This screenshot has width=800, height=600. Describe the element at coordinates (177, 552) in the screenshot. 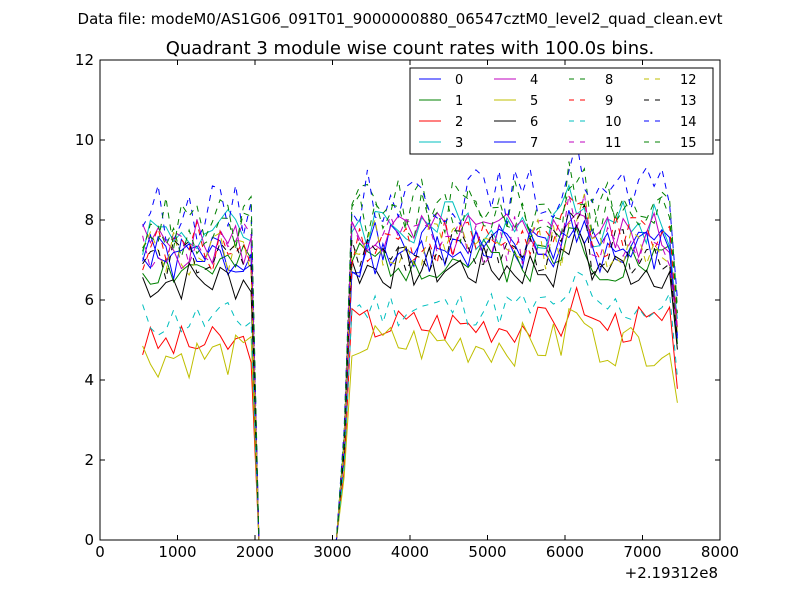

I see `x-tick-label: 1000` at that location.